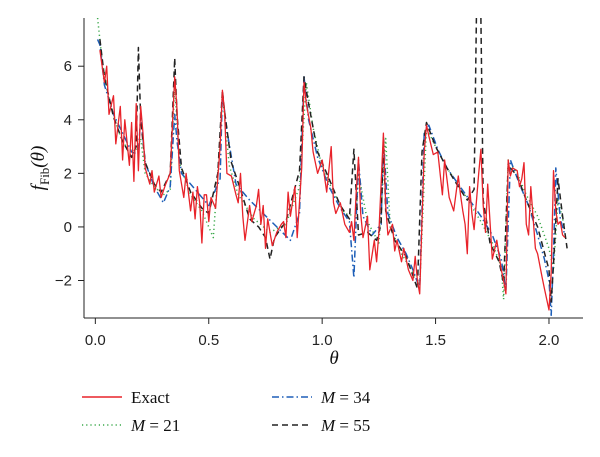  Describe the element at coordinates (435, 340) in the screenshot. I see `x-tick-label: 1.5` at that location.